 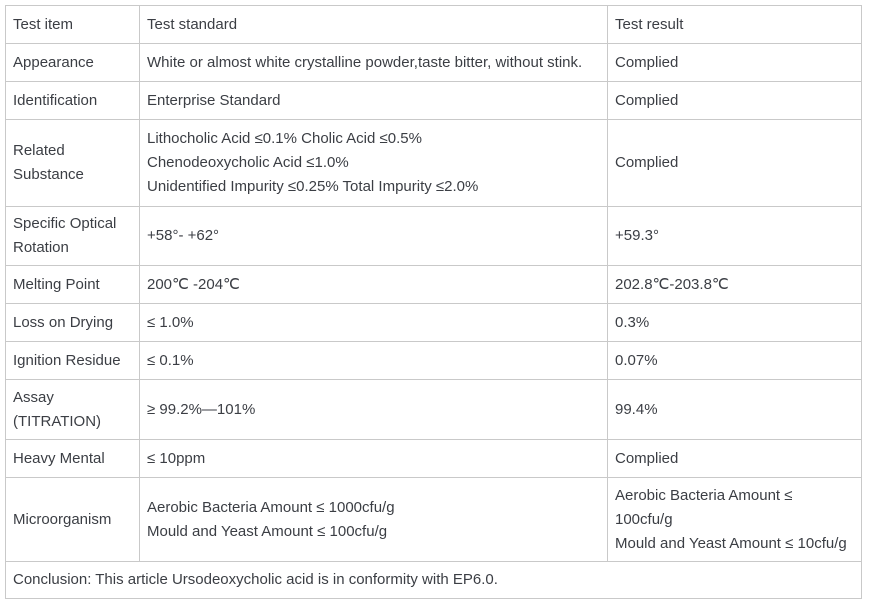 I want to click on row-melting-point: Melting Point 200℃ -204℃ 202.8℃-203.8℃, so click(x=433, y=284).